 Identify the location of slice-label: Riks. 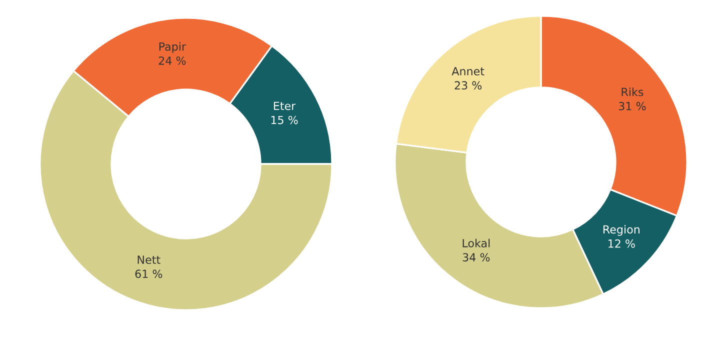
(633, 92).